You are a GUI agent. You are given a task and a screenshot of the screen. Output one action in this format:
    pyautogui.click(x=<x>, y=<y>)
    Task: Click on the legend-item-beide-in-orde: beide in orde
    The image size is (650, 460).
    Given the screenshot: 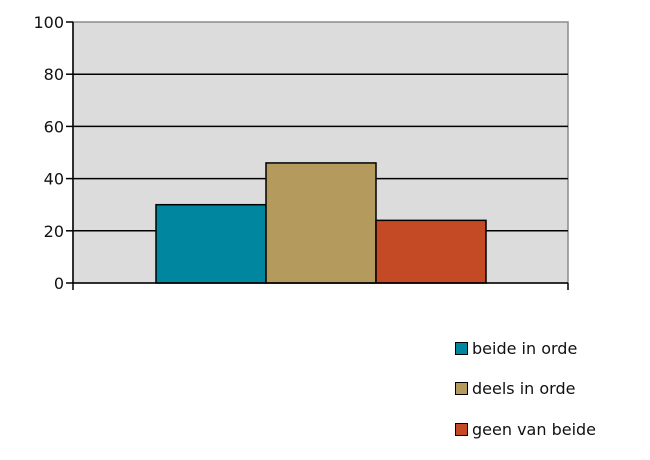 What is the action you would take?
    pyautogui.click(x=525, y=348)
    